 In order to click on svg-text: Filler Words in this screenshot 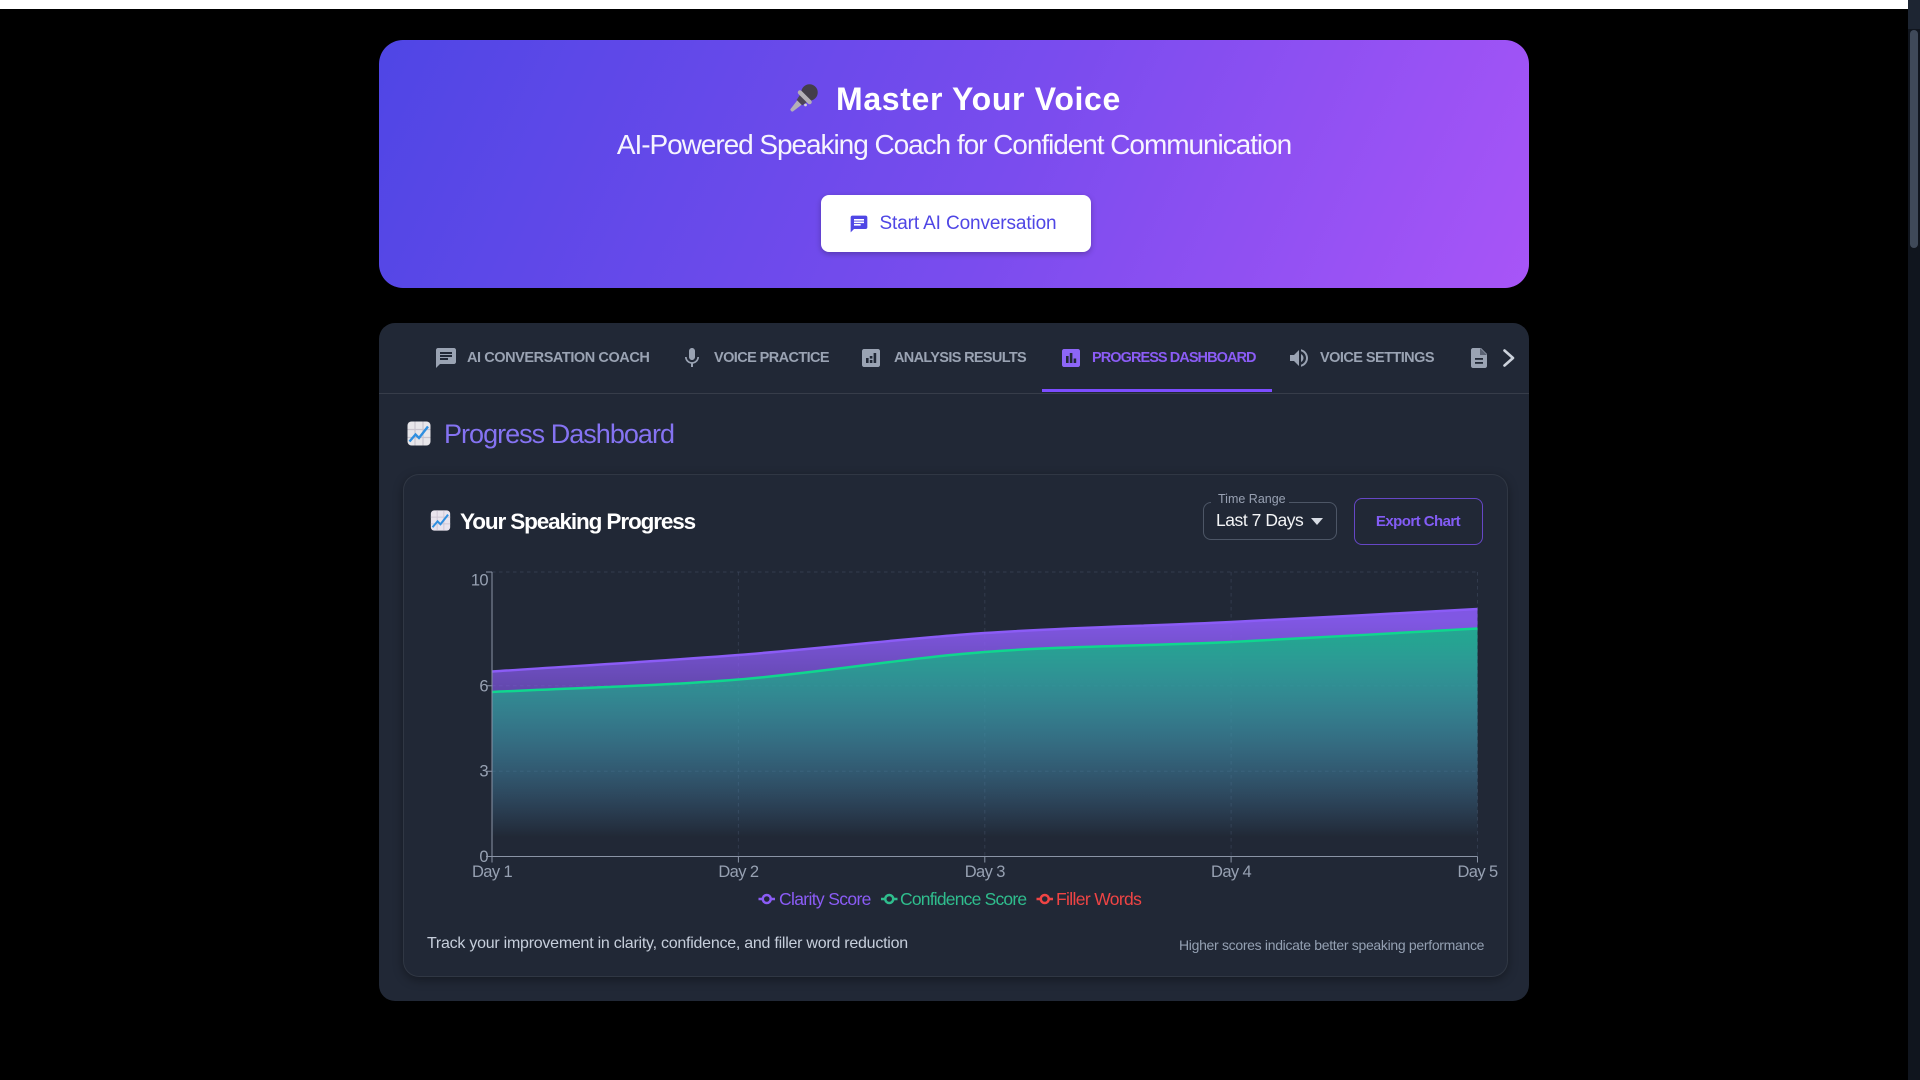, I will do `click(1099, 899)`.